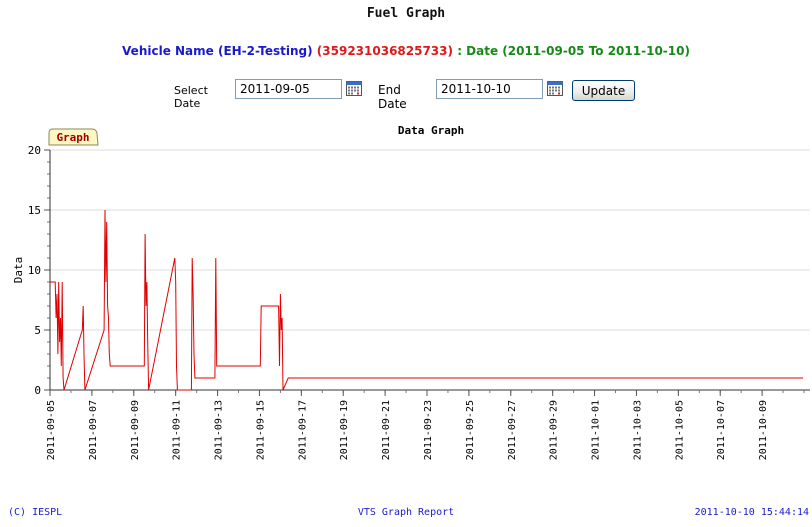 The image size is (812, 527). Describe the element at coordinates (489, 89) in the screenshot. I see `end-date-input` at that location.